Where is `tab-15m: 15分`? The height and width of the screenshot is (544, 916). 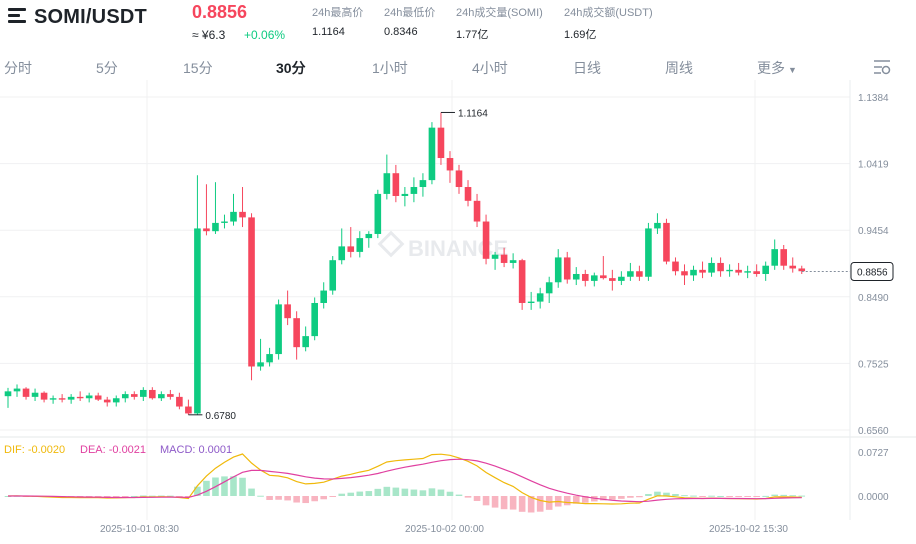 tab-15m: 15分 is located at coordinates (198, 68).